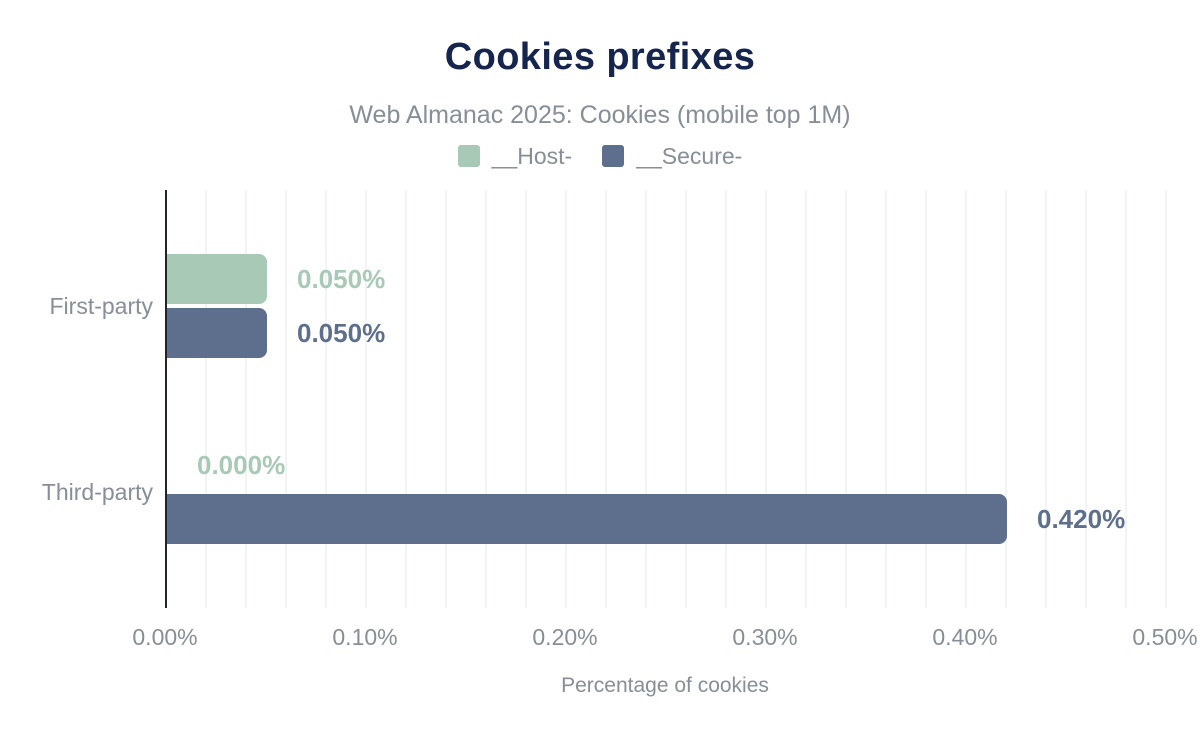 The image size is (1200, 742). I want to click on legend-label: __Secure-, so click(689, 155).